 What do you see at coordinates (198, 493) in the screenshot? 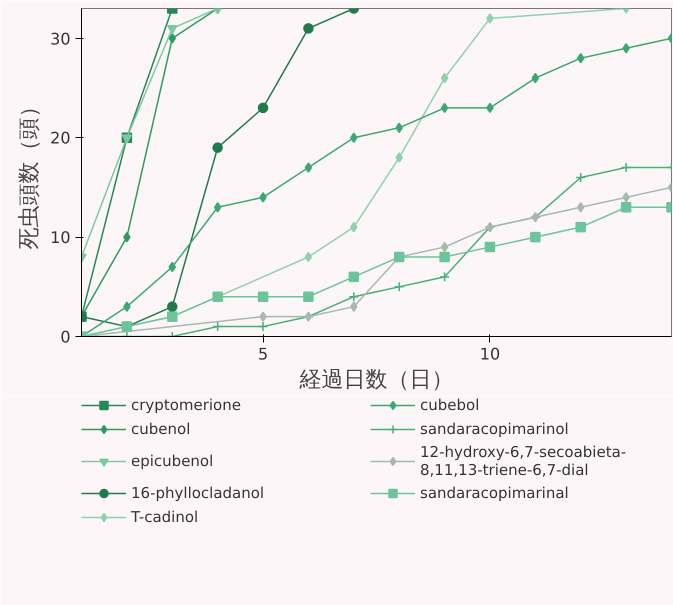
I see `legend-label: 16-phyllocladanol` at bounding box center [198, 493].